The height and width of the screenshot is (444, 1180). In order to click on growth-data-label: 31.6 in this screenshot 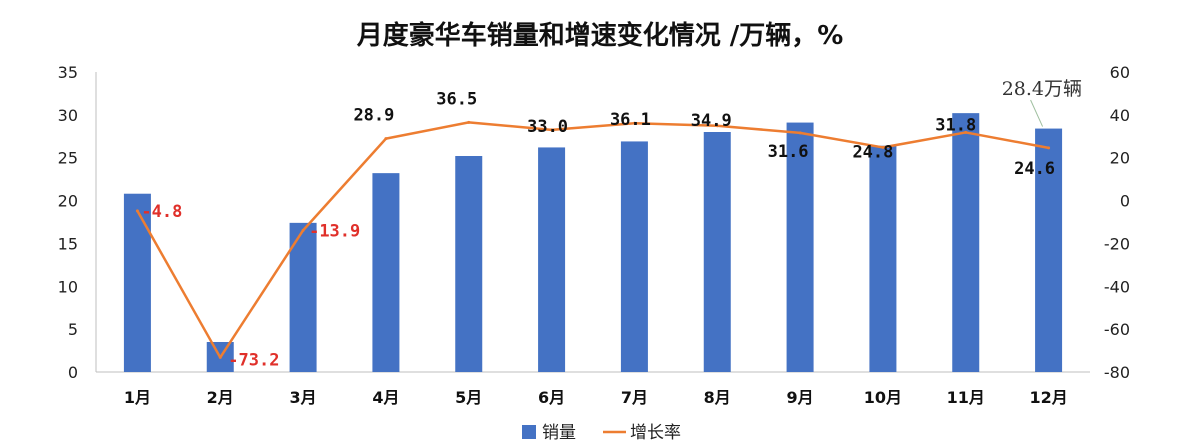, I will do `click(788, 152)`.